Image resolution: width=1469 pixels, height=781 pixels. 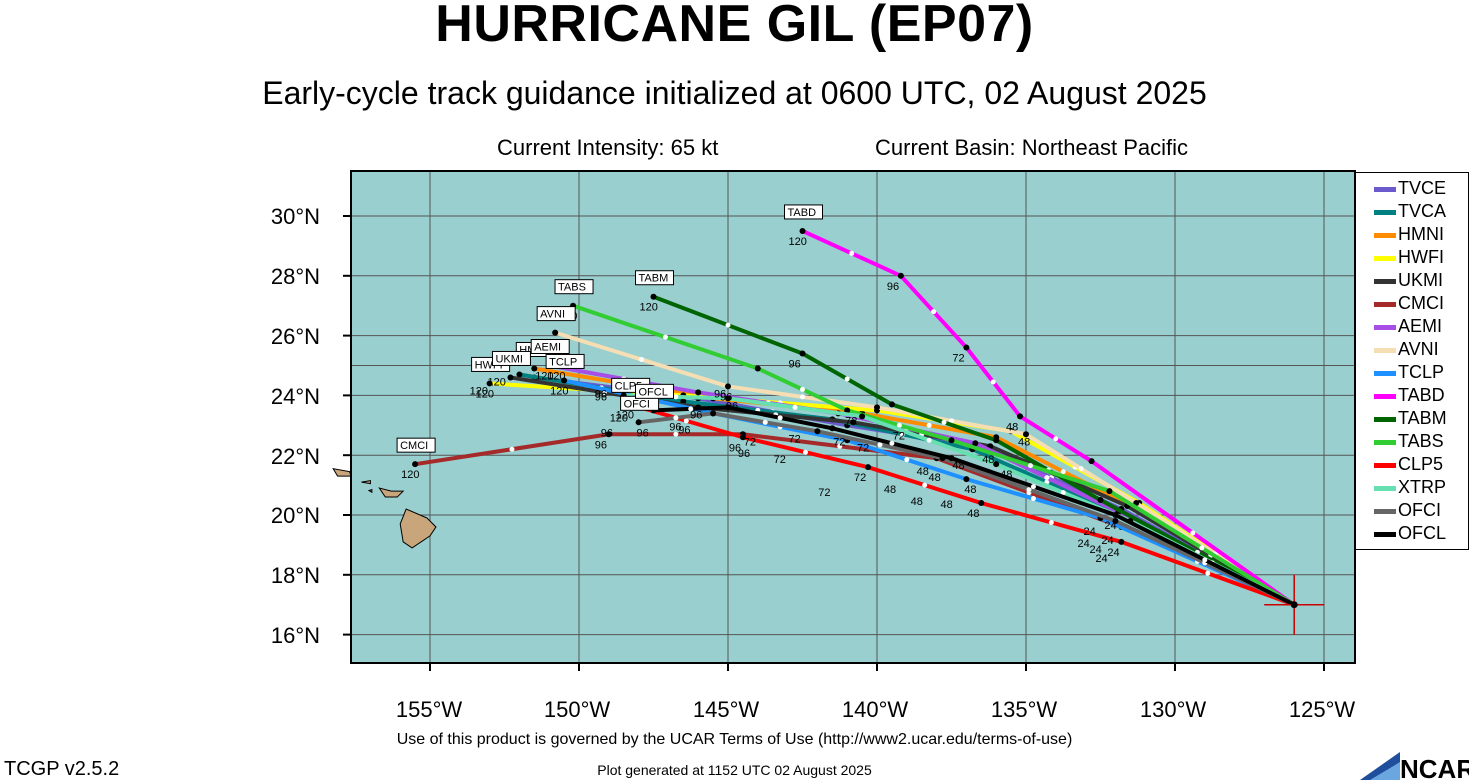 I want to click on legend-item-clp5: CLP5, so click(x=1412, y=464).